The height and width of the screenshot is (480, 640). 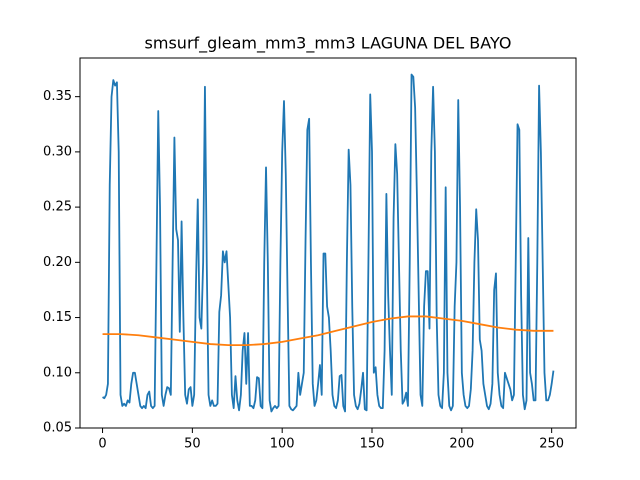 What do you see at coordinates (57, 207) in the screenshot?
I see `y-tick-label: 0.25` at bounding box center [57, 207].